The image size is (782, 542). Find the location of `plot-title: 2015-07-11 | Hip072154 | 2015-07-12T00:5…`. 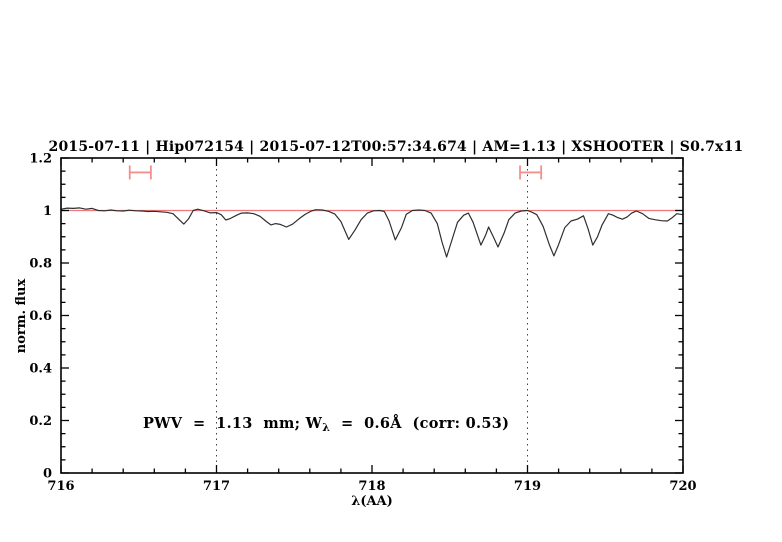

plot-title: 2015-07-11 | Hip072154 | 2015-07-12T00:5… is located at coordinates (396, 147).